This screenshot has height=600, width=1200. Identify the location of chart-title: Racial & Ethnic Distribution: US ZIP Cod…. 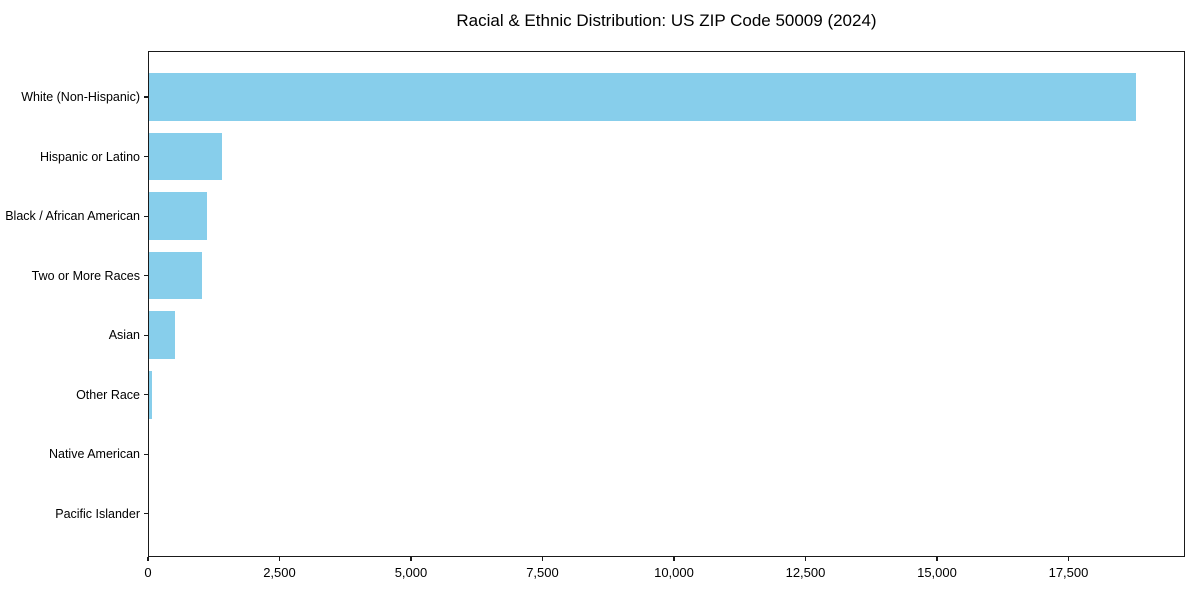
(666, 20).